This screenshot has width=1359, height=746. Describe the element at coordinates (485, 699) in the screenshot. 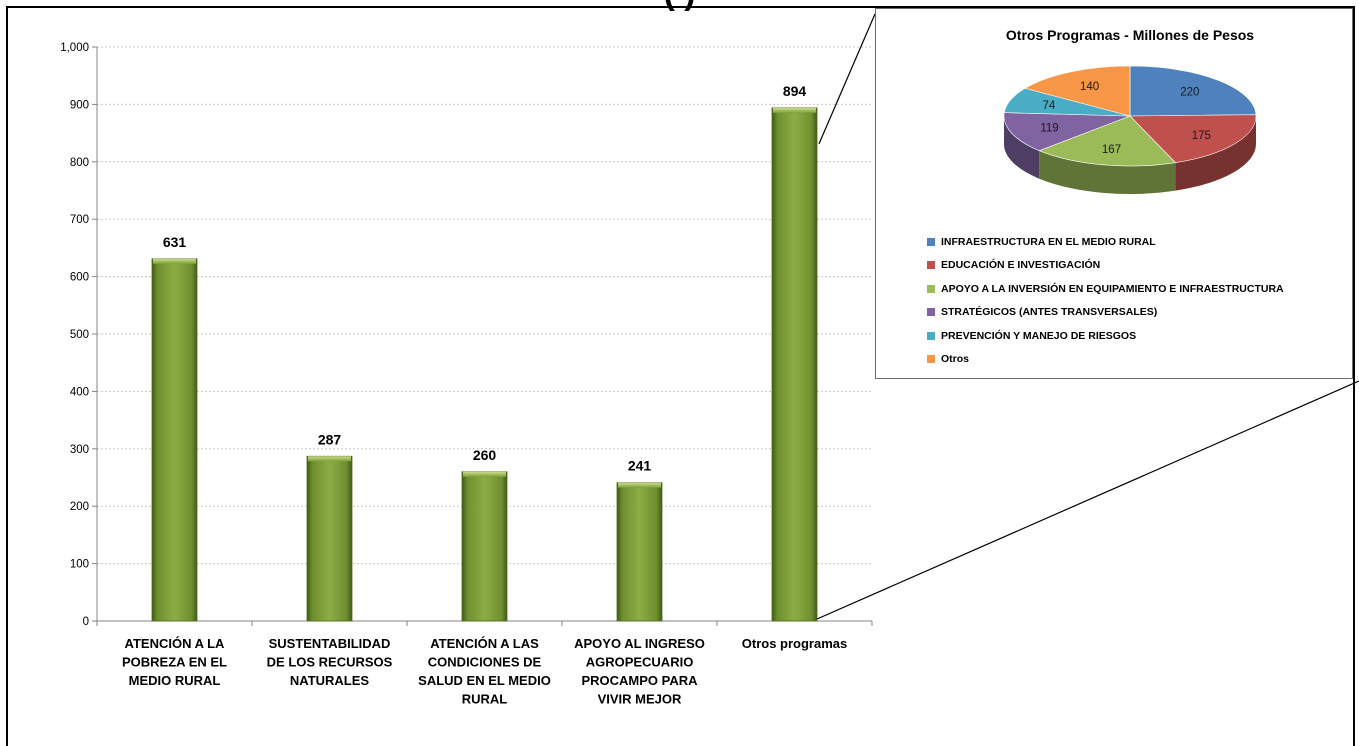

I see `x-category-label: RURAL` at that location.